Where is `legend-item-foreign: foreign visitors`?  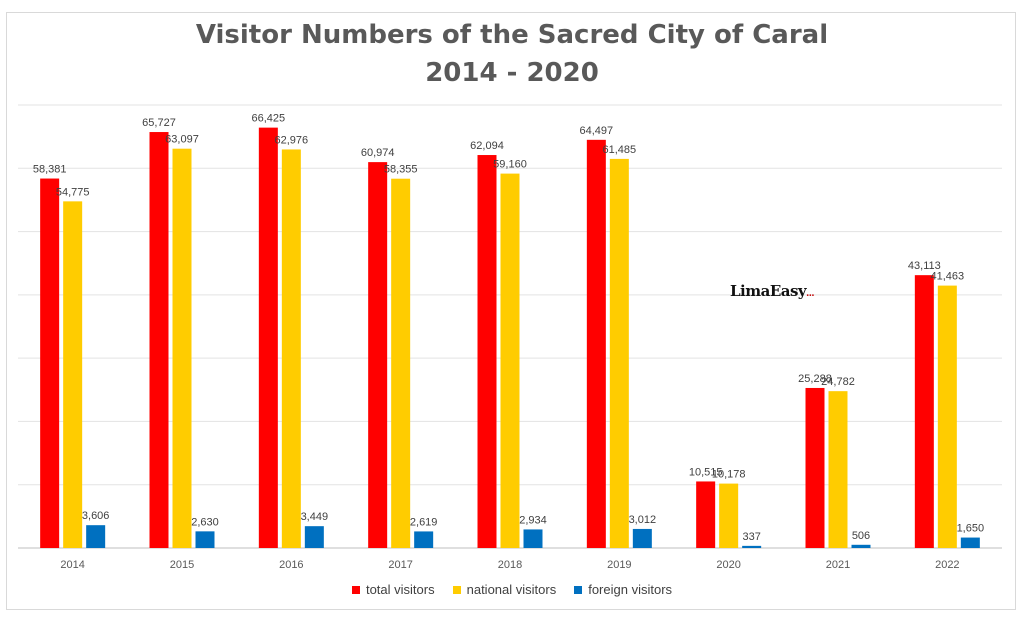 legend-item-foreign: foreign visitors is located at coordinates (623, 589).